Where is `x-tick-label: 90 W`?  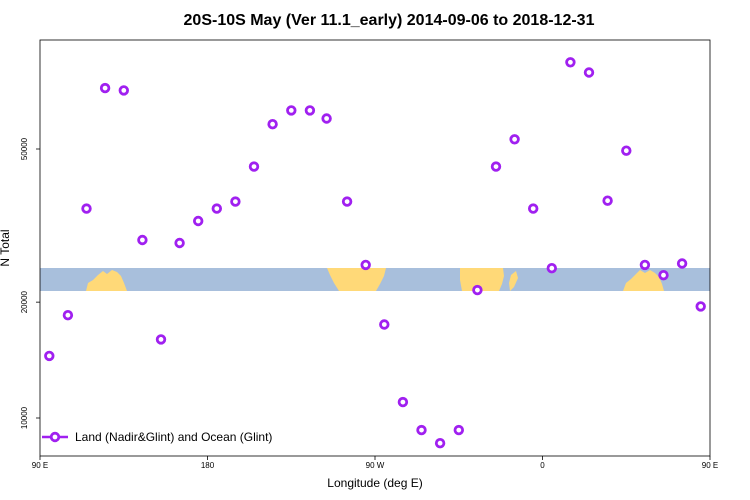 x-tick-label: 90 W is located at coordinates (375, 465).